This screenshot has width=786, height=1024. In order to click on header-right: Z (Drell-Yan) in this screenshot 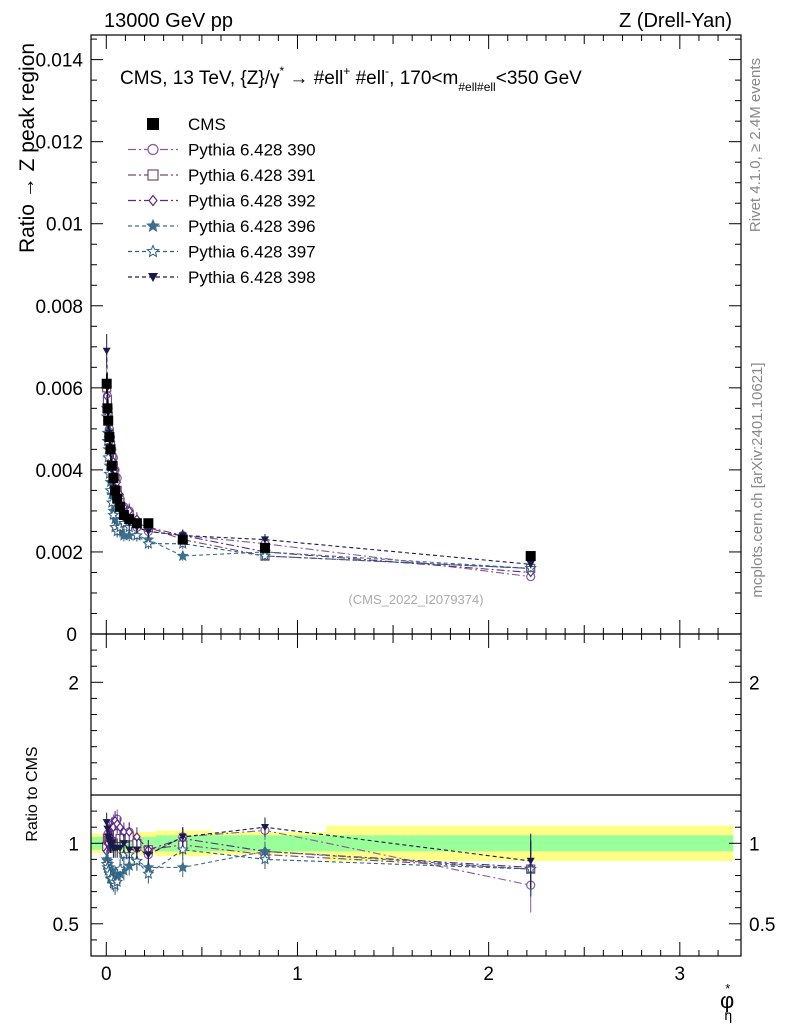, I will do `click(675, 21)`.